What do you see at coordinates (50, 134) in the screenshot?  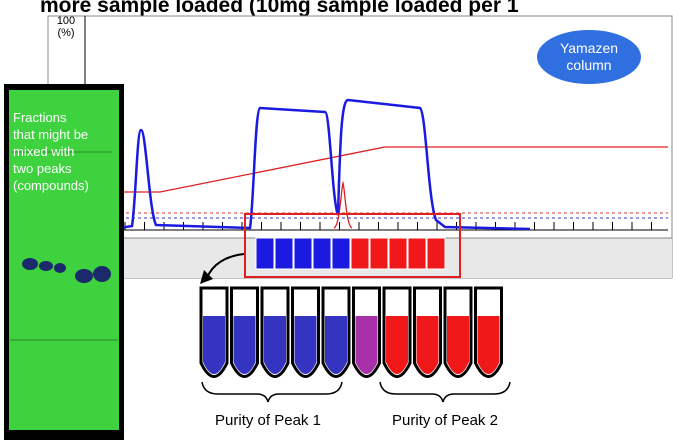 I see `note-line: that might be` at bounding box center [50, 134].